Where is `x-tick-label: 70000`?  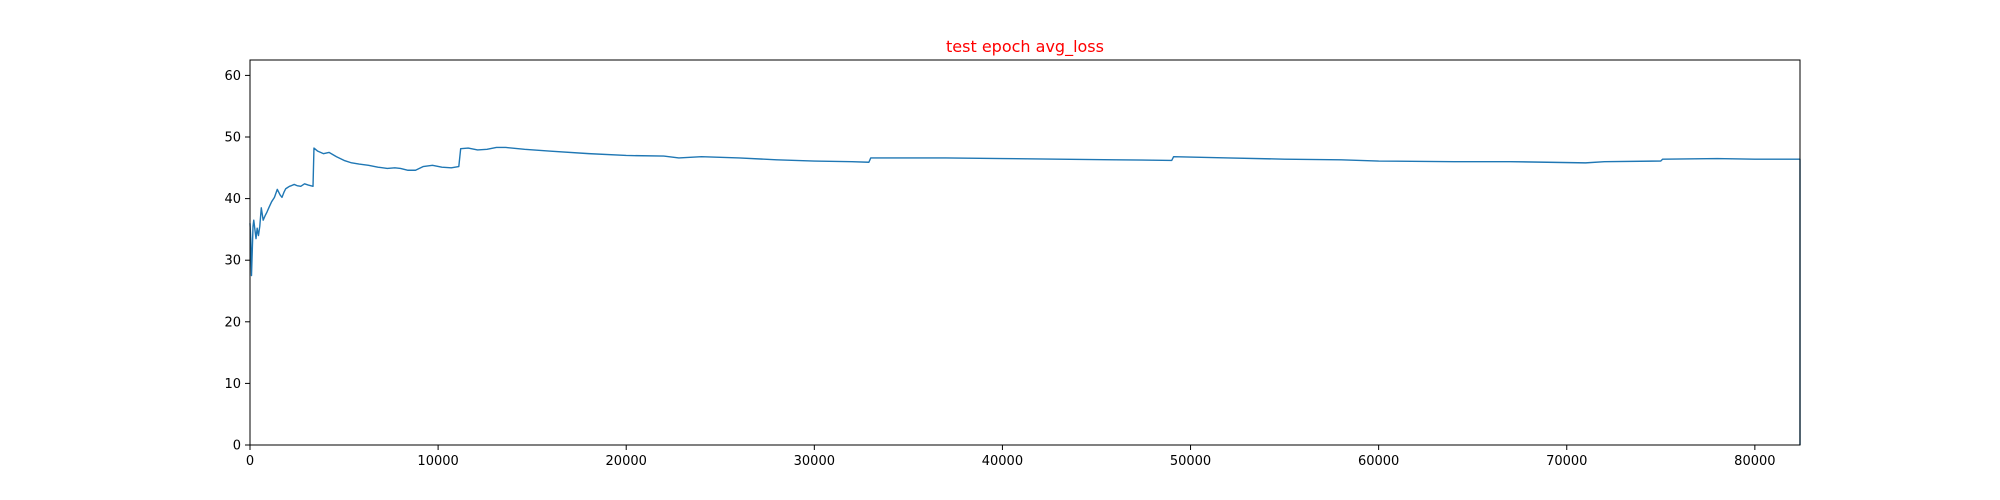 x-tick-label: 70000 is located at coordinates (1566, 461).